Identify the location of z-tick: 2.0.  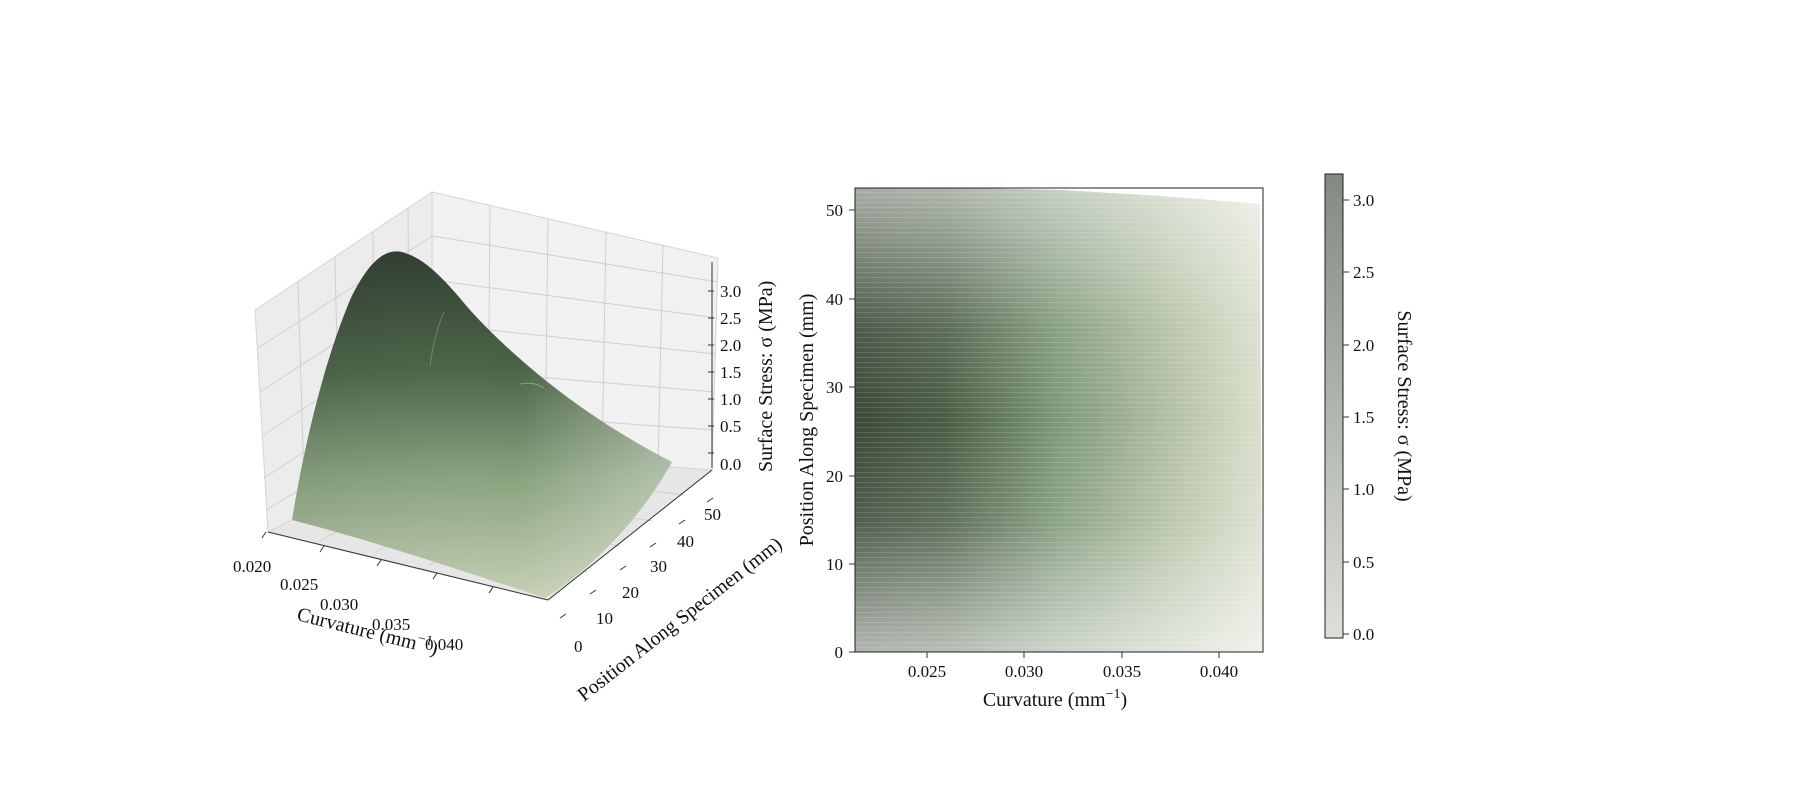
(730, 345).